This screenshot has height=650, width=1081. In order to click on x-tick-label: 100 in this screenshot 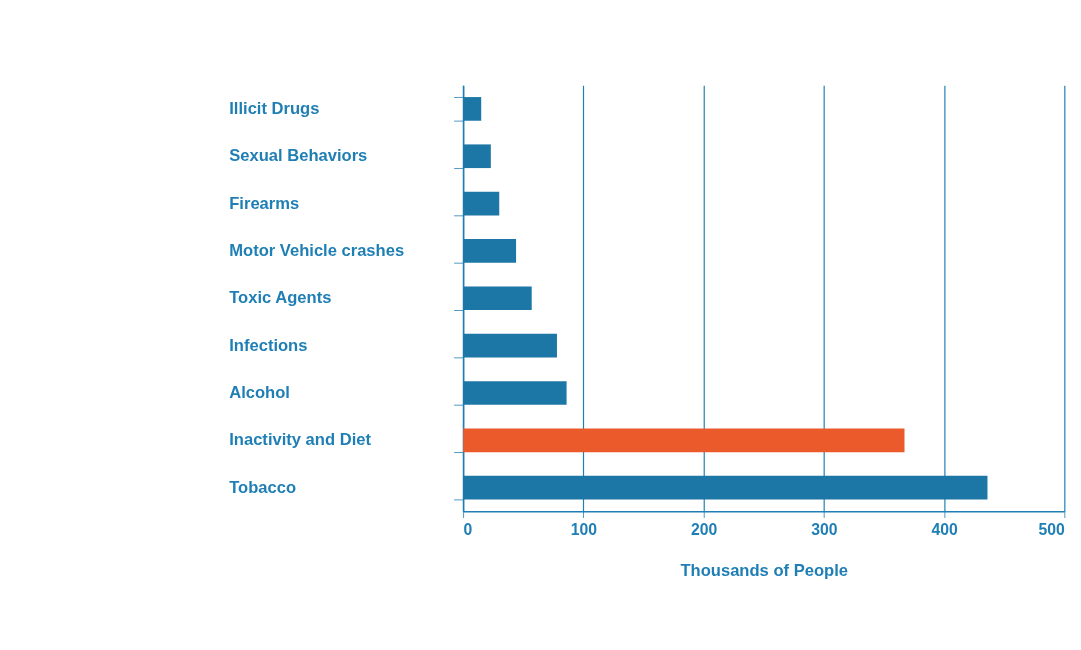, I will do `click(584, 530)`.